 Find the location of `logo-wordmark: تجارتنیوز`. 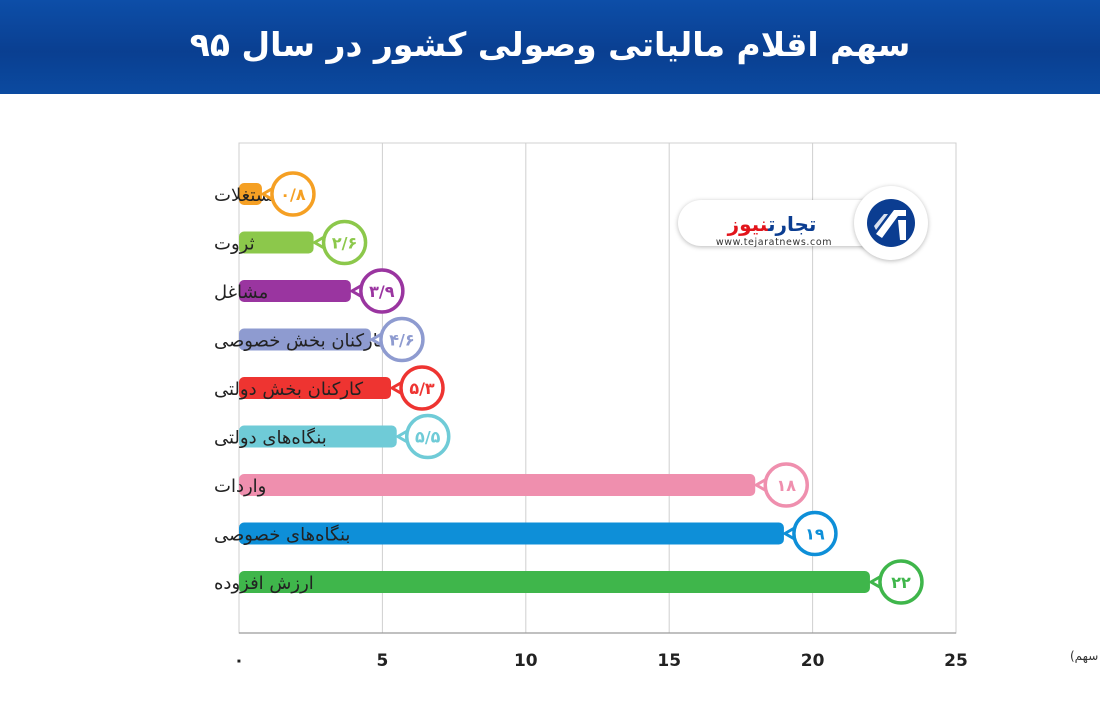

logo-wordmark: تجارتنیوز is located at coordinates (772, 224).